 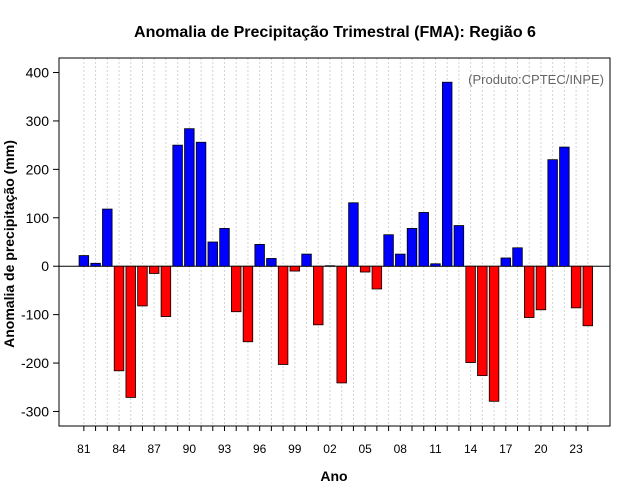 I want to click on x-tick-label: 02, so click(x=330, y=449).